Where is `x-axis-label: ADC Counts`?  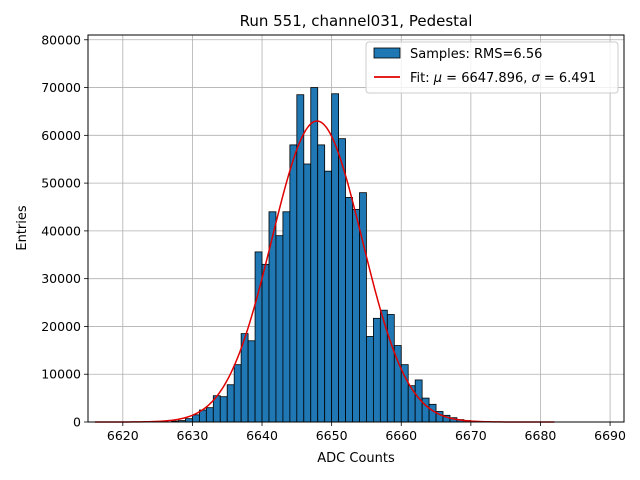 x-axis-label: ADC Counts is located at coordinates (356, 458).